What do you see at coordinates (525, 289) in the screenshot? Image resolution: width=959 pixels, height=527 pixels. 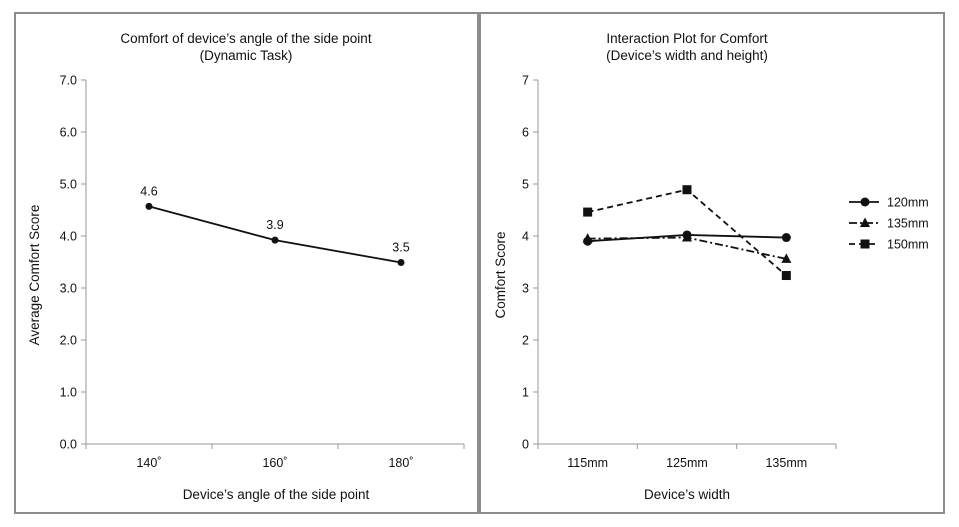 I see `y-tick-label: 3` at bounding box center [525, 289].